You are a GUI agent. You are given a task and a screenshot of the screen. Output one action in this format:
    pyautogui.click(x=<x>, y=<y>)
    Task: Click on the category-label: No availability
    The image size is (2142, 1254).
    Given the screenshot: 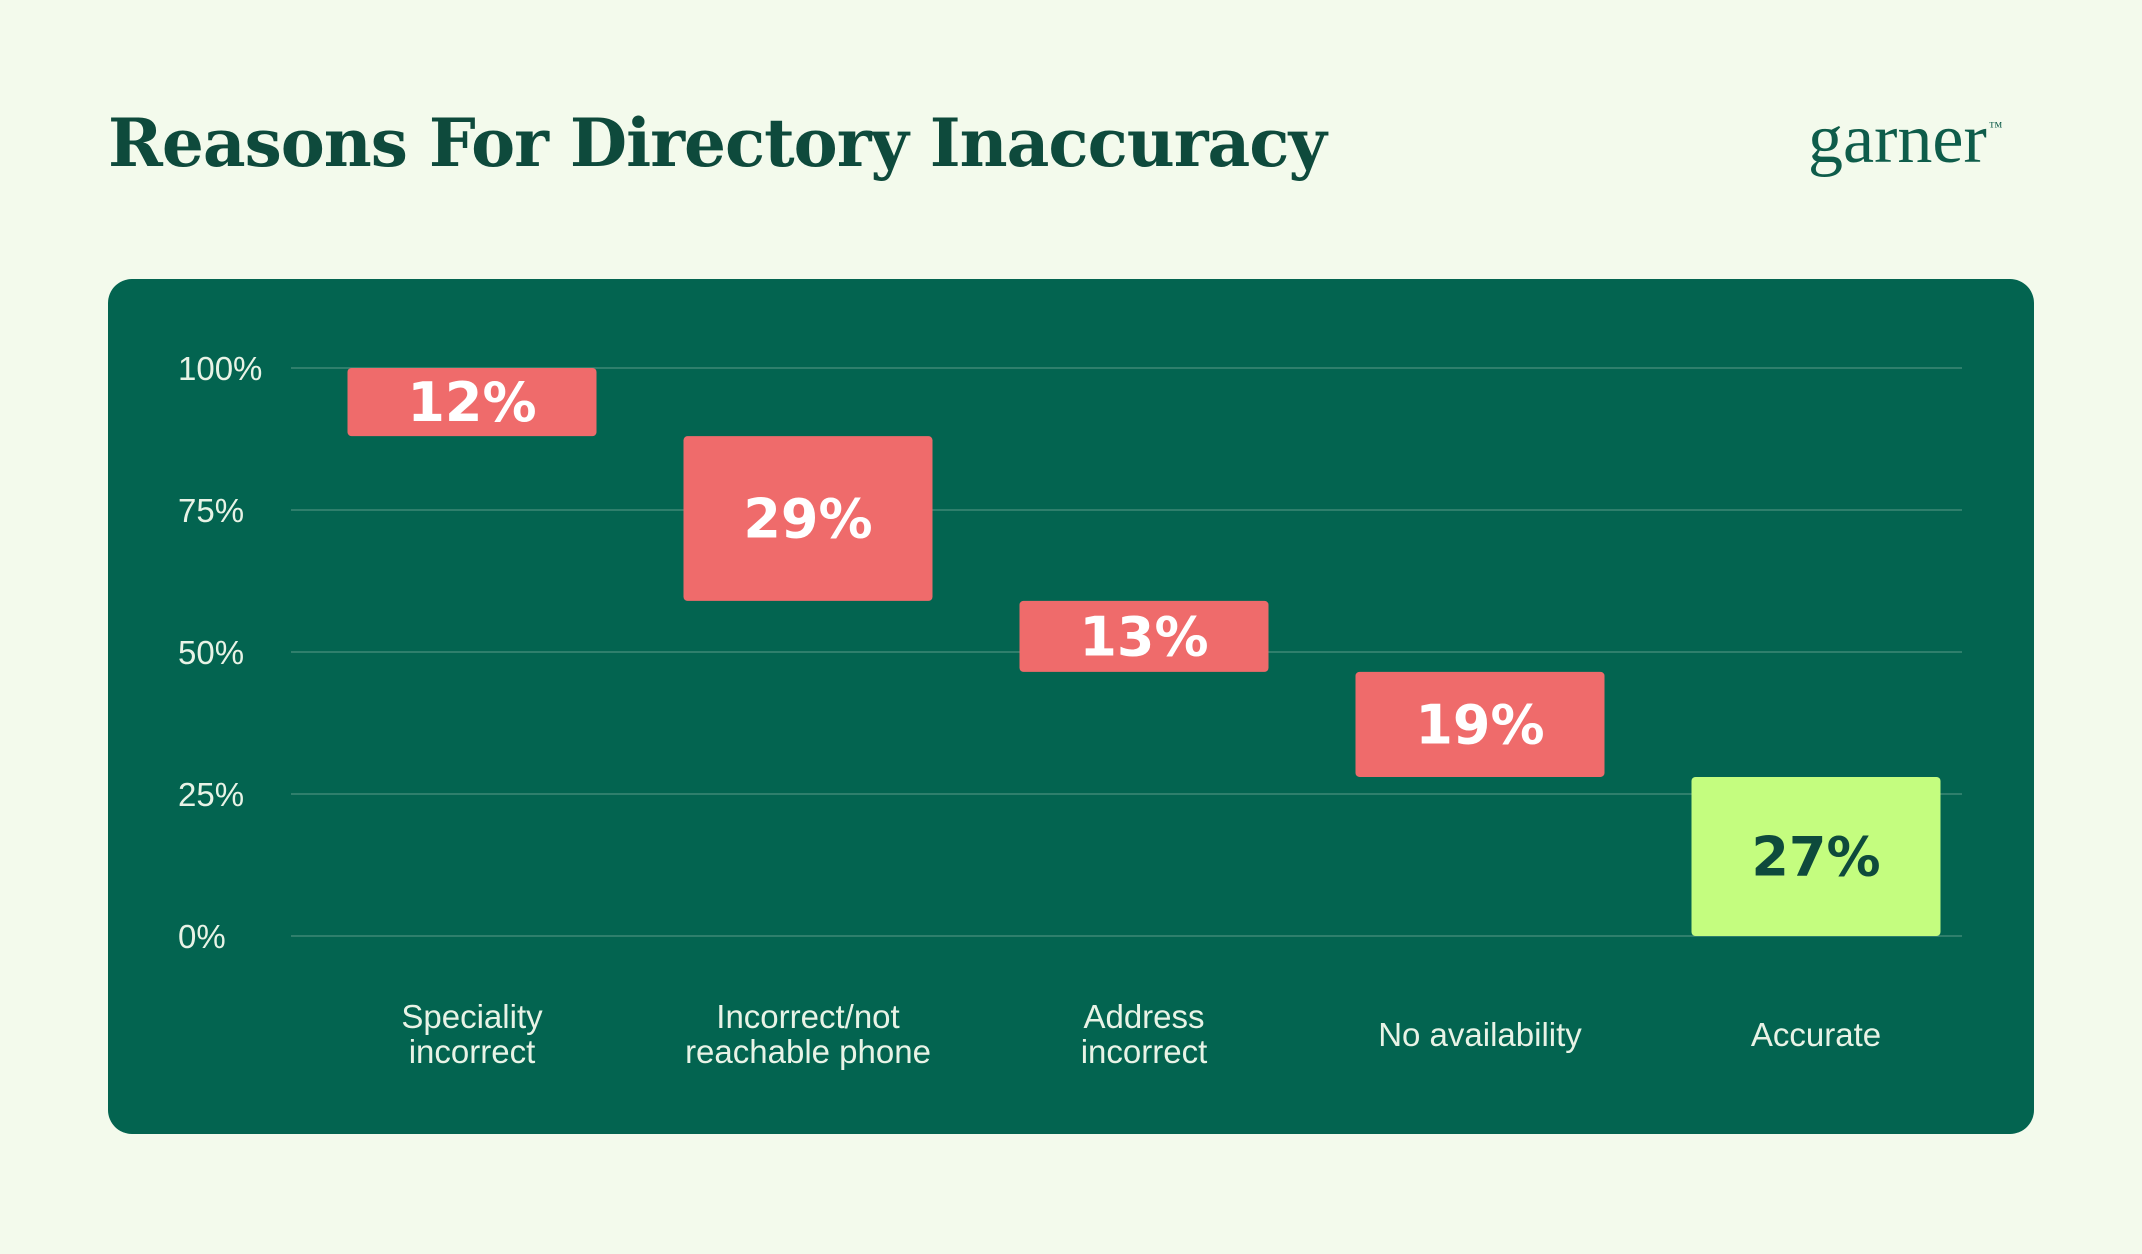 What is the action you would take?
    pyautogui.click(x=1480, y=1034)
    